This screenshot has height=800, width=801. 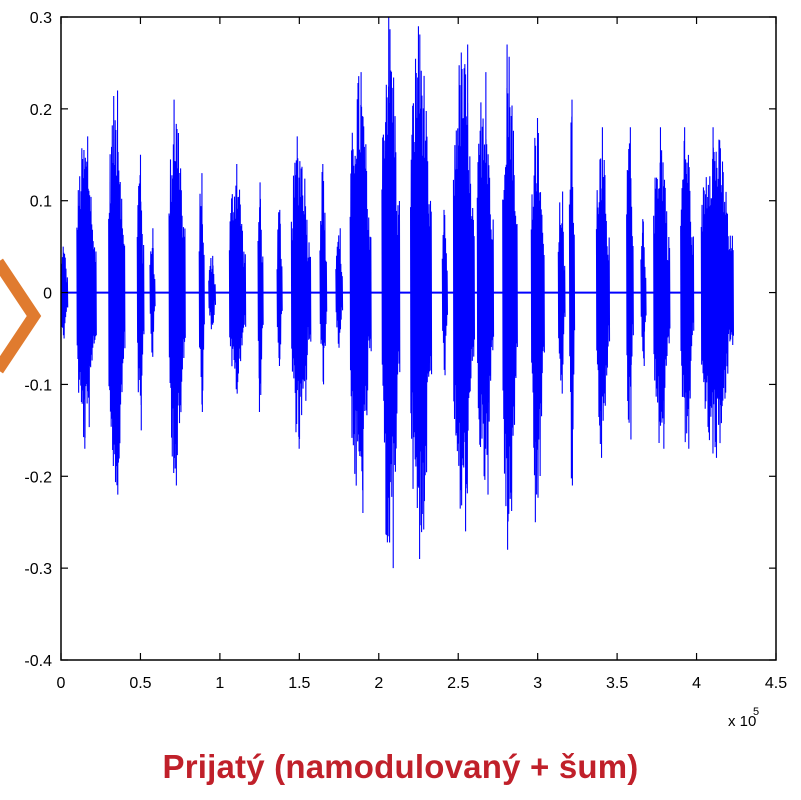 I want to click on x-tick-label: 1, so click(x=219, y=683).